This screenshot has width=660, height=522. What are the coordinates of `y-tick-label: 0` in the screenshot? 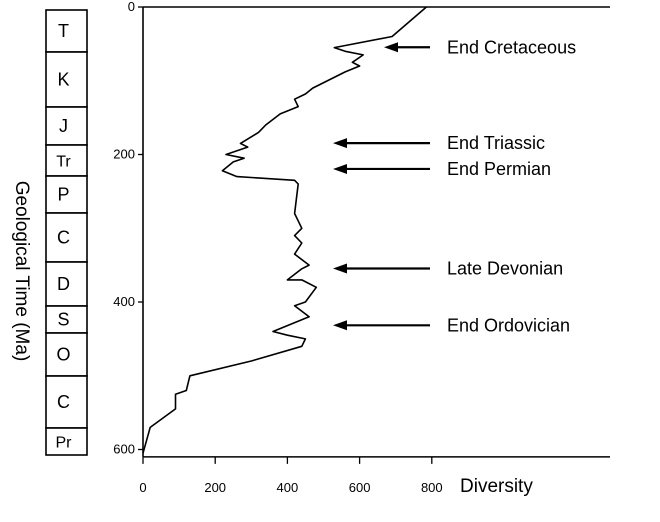 It's located at (131, 7).